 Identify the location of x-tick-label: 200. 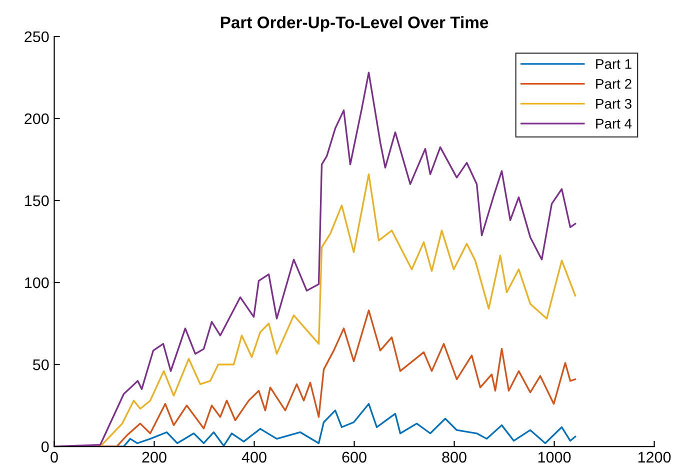
(154, 457).